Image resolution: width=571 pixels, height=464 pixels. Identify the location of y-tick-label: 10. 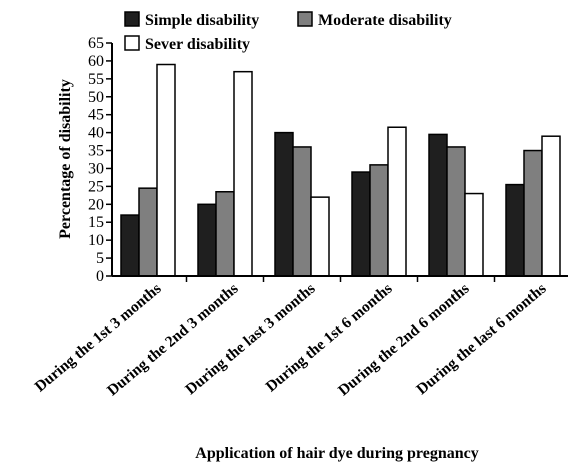
(96, 240).